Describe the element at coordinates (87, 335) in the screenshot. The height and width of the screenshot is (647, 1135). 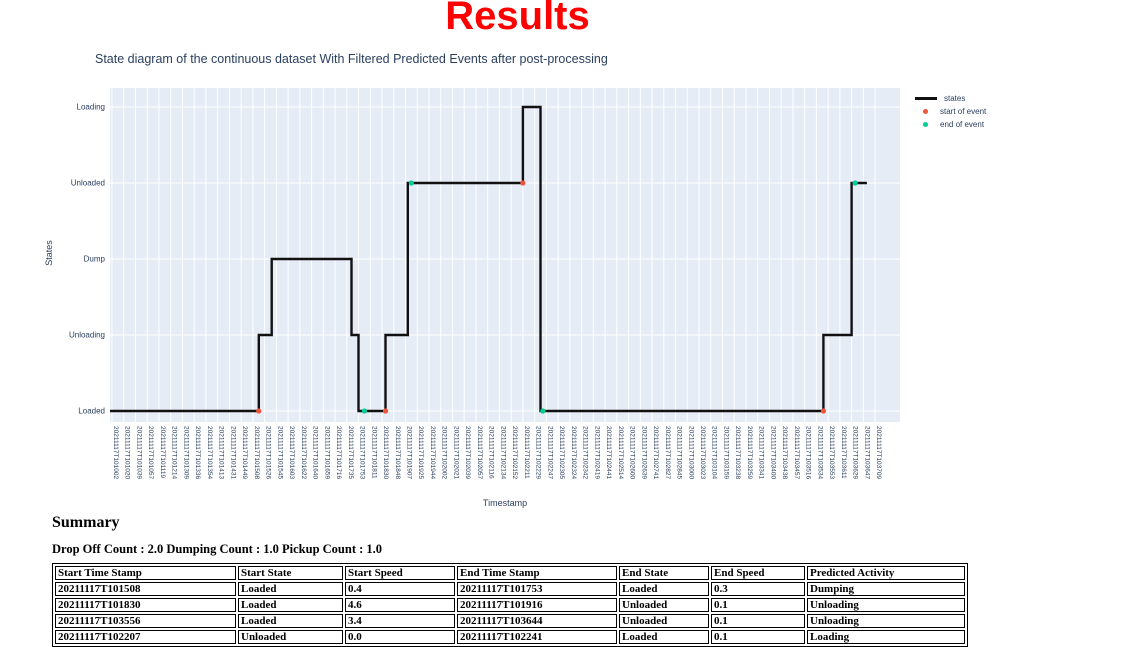
I see `y-tick-label: Unloading` at that location.